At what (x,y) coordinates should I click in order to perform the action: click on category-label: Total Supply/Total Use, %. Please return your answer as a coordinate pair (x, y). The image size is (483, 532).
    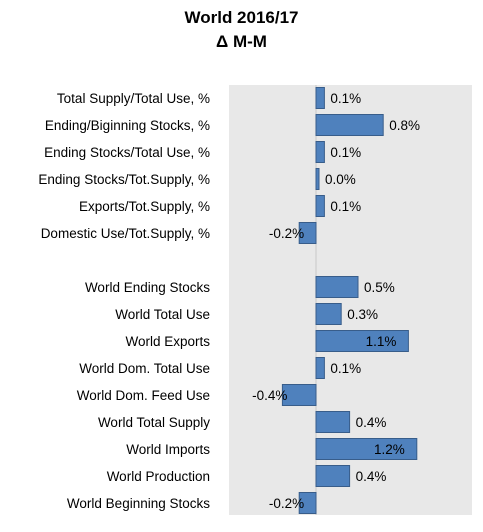
    Looking at the image, I should click on (133, 98).